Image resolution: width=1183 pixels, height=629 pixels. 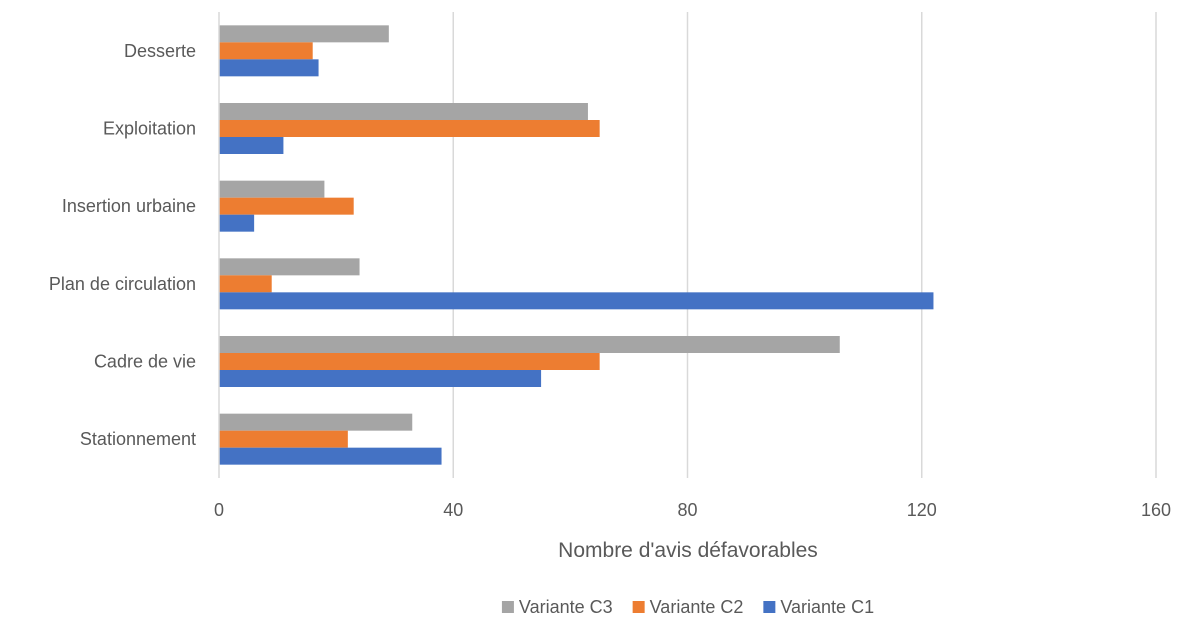 I want to click on category-label: Cadre de vie, so click(x=145, y=362).